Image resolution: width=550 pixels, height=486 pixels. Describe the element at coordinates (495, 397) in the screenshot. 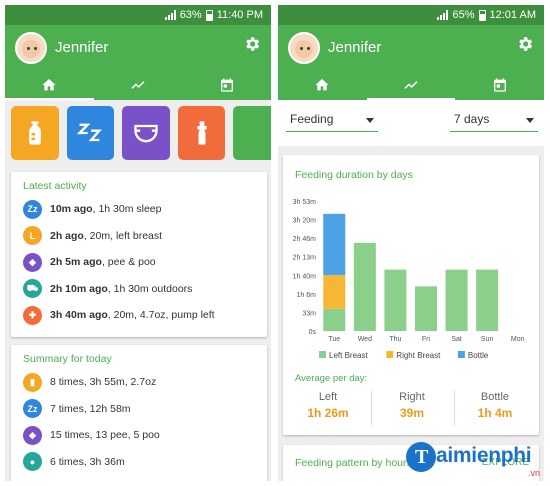

I see `average-bottle-label: Bottle` at that location.